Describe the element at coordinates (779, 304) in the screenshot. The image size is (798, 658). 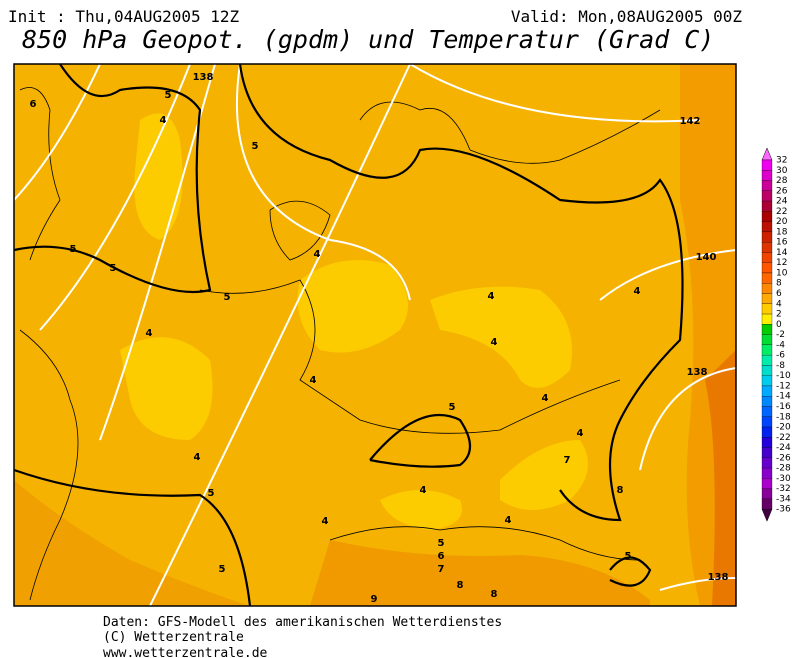
I see `legend-tick-label: 4` at that location.